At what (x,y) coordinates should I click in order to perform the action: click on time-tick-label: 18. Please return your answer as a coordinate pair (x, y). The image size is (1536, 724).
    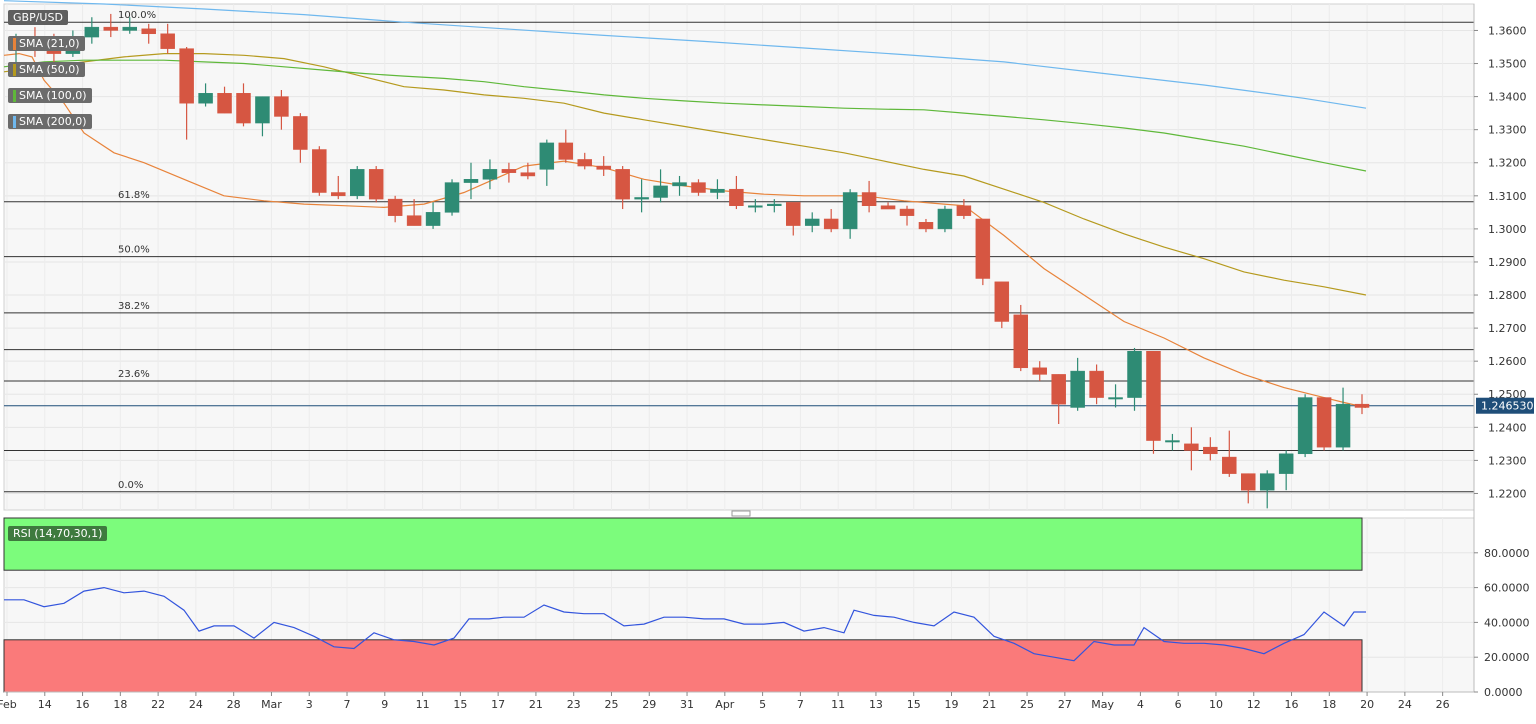
    Looking at the image, I should click on (1329, 704).